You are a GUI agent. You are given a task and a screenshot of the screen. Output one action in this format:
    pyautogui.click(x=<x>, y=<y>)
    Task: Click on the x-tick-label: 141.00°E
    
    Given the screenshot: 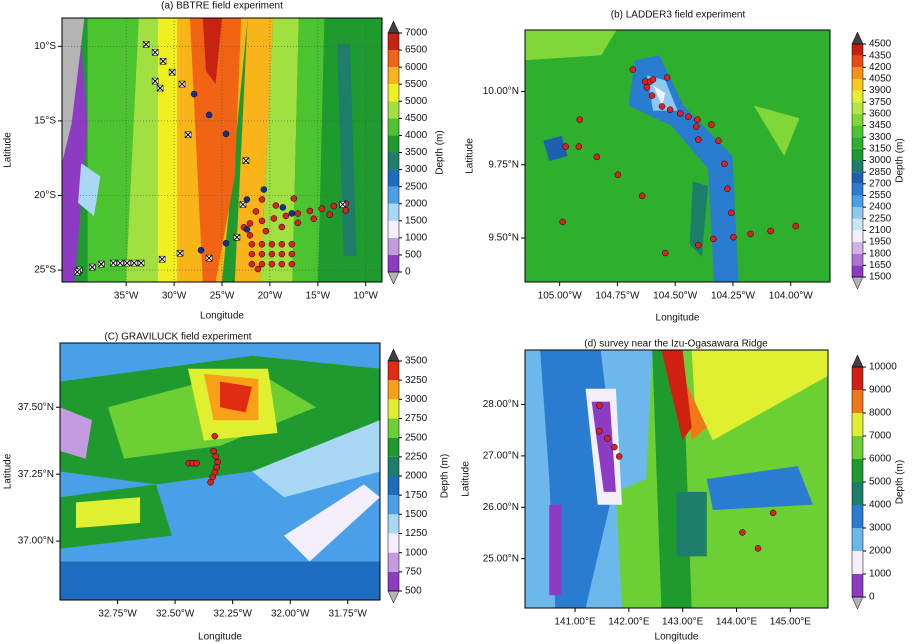 What is the action you would take?
    pyautogui.click(x=575, y=622)
    